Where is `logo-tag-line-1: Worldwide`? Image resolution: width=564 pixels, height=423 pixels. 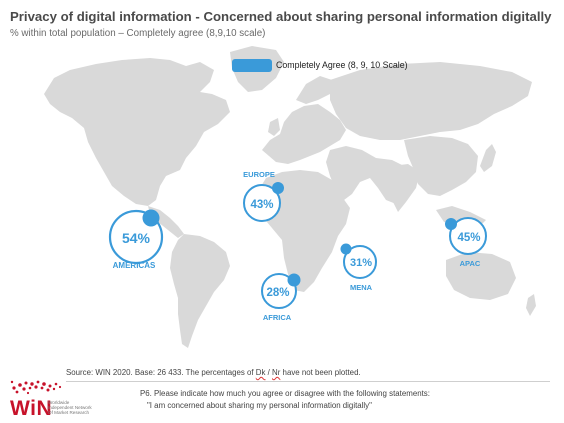
logo-tag-line-1: Worldwide is located at coordinates (59, 402).